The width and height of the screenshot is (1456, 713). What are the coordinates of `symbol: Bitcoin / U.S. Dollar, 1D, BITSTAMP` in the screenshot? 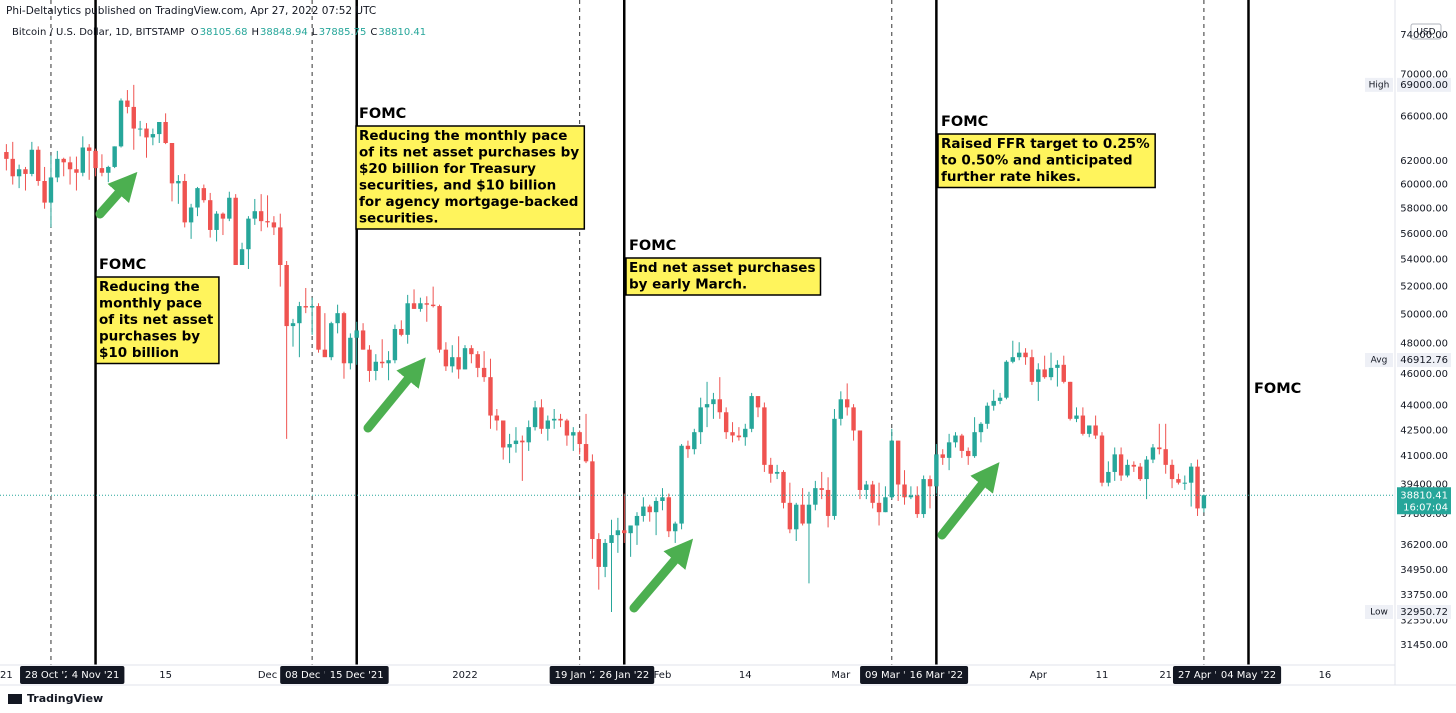 It's located at (98, 32).